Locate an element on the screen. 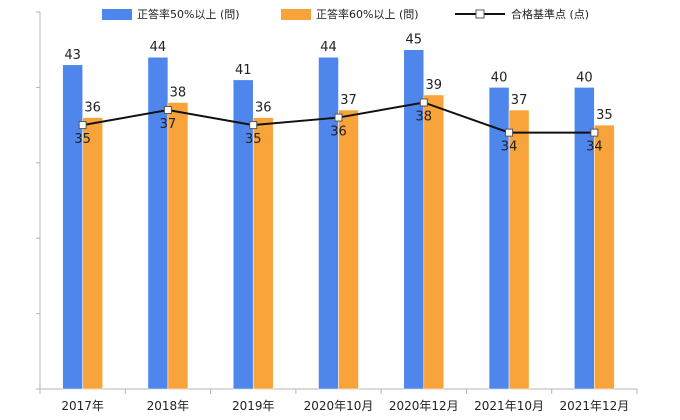 The width and height of the screenshot is (680, 420). legend-label: 正答率50%以上 (問) is located at coordinates (188, 14).